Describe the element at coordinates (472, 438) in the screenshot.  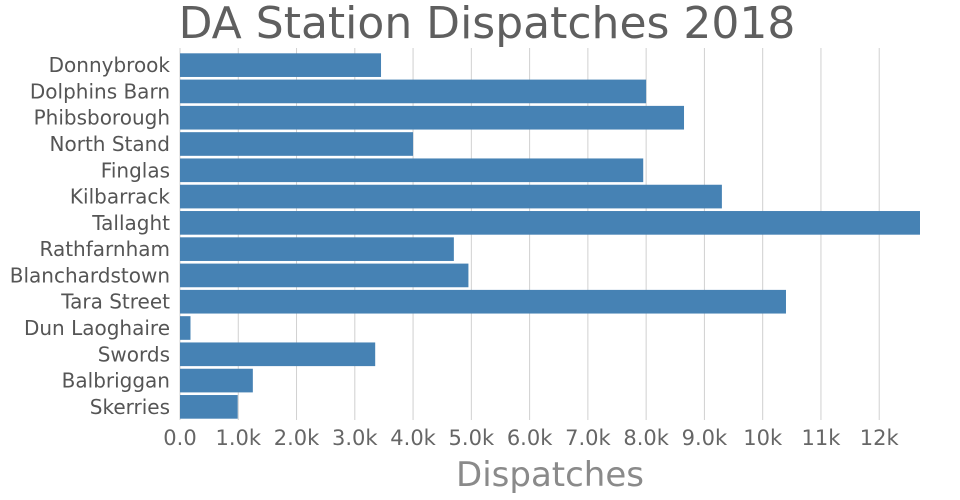
I see `x-tick-label: 5.0k` at that location.